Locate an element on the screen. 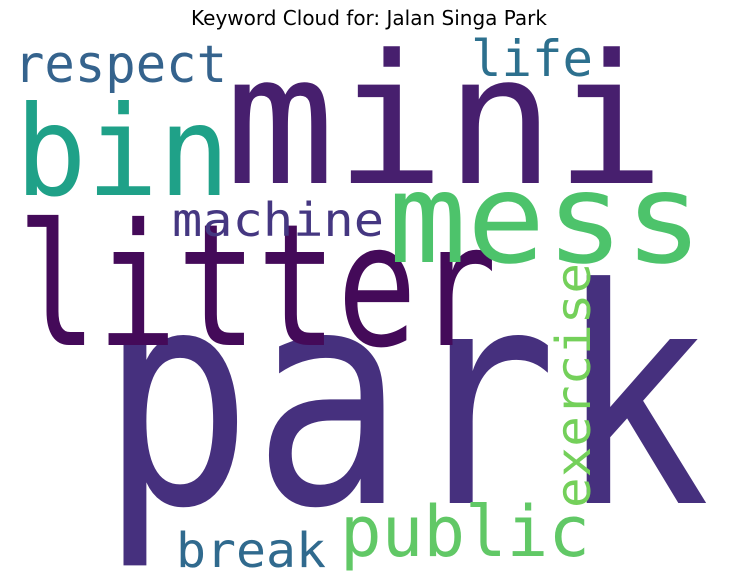  word-machine: machine is located at coordinates (278, 220).